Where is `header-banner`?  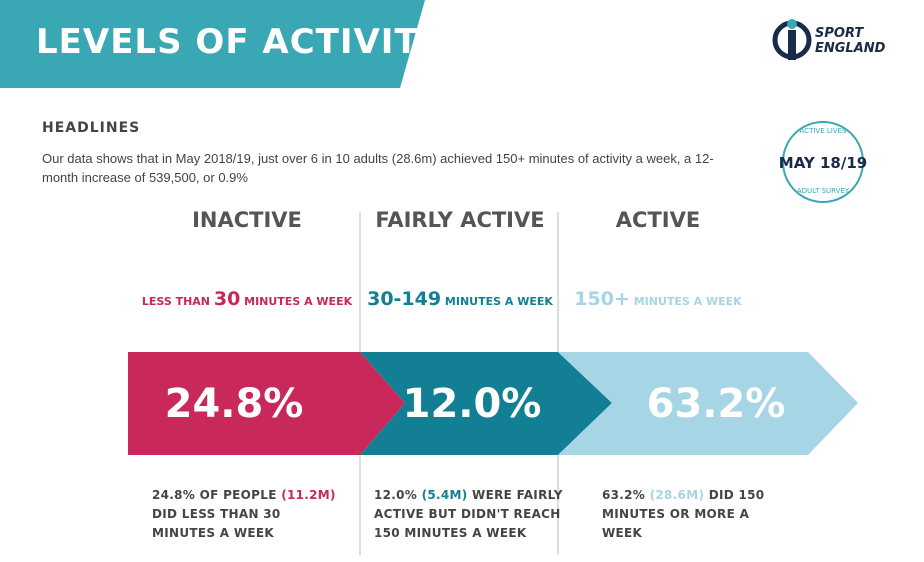 header-banner is located at coordinates (212, 44).